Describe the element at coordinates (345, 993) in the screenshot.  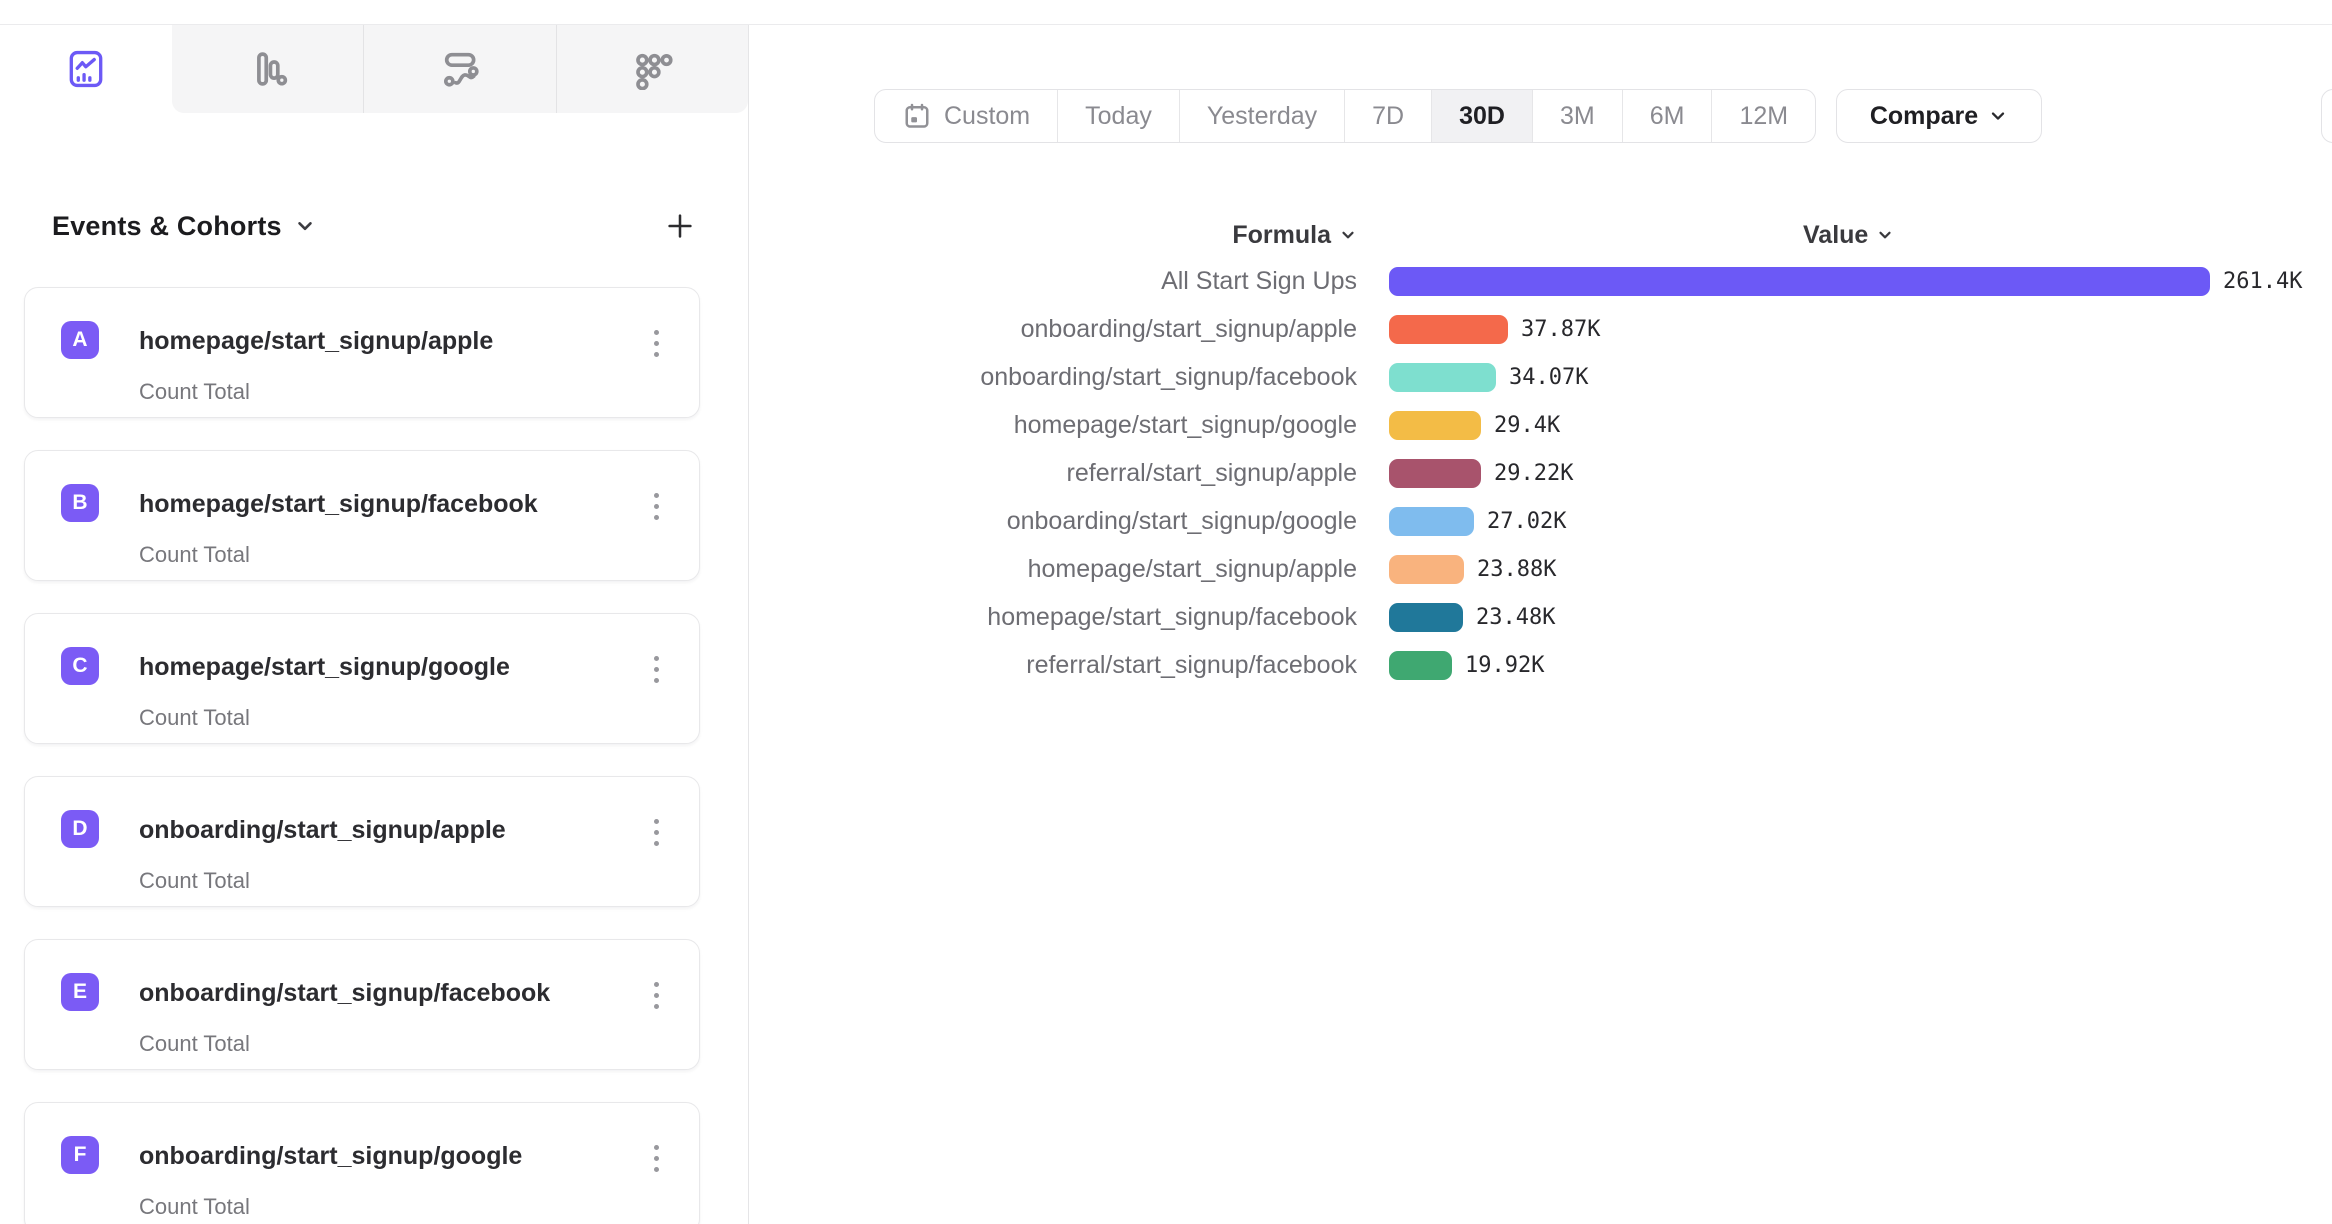
I see `event-name: onboarding/start_signup/facebook` at that location.